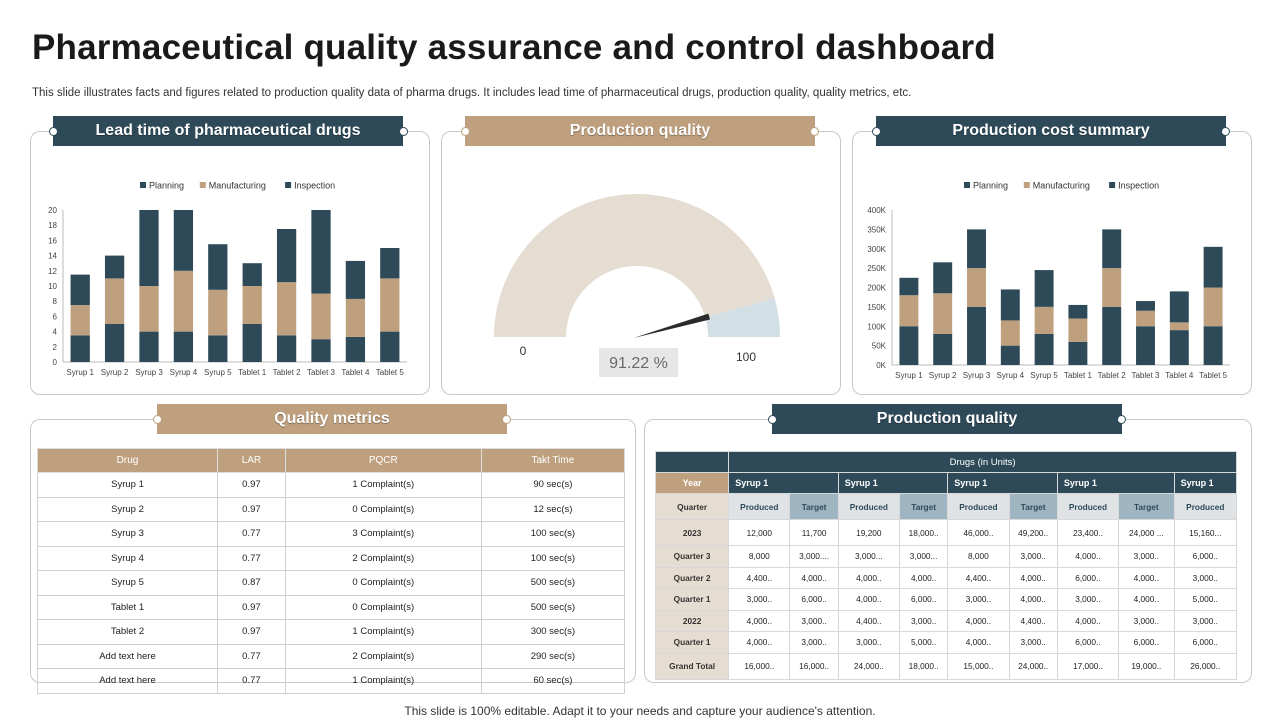  What do you see at coordinates (977, 375) in the screenshot?
I see `x-tick-label: Syrup 3` at bounding box center [977, 375].